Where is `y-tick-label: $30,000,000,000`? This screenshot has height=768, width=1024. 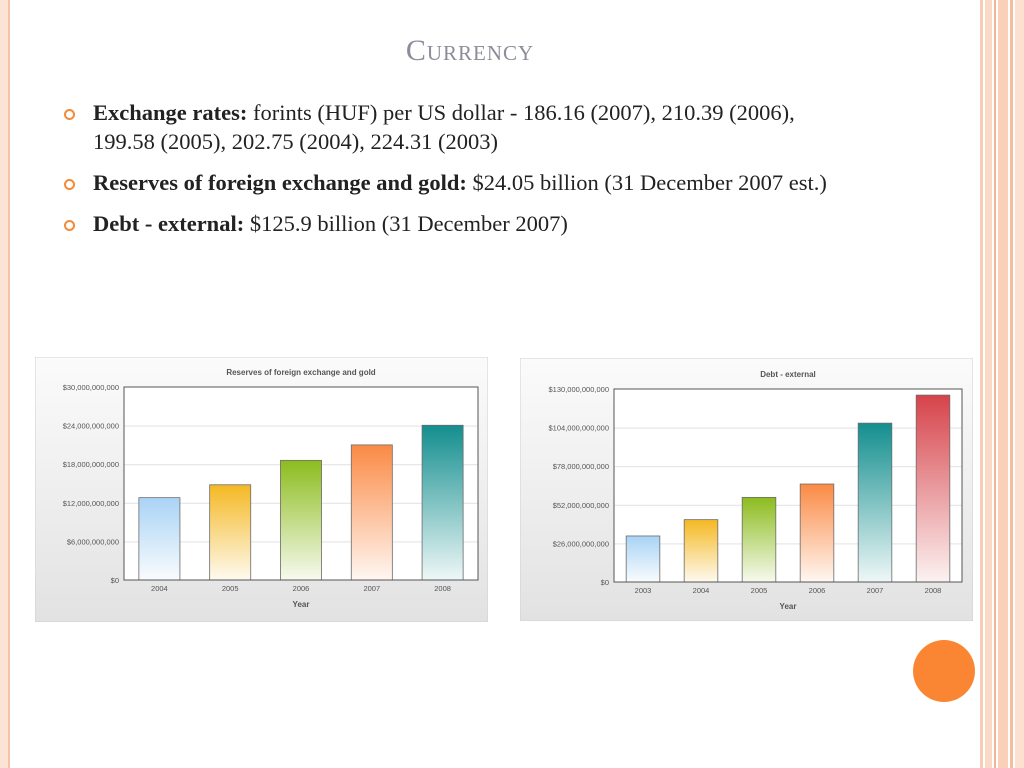 y-tick-label: $30,000,000,000 is located at coordinates (91, 387).